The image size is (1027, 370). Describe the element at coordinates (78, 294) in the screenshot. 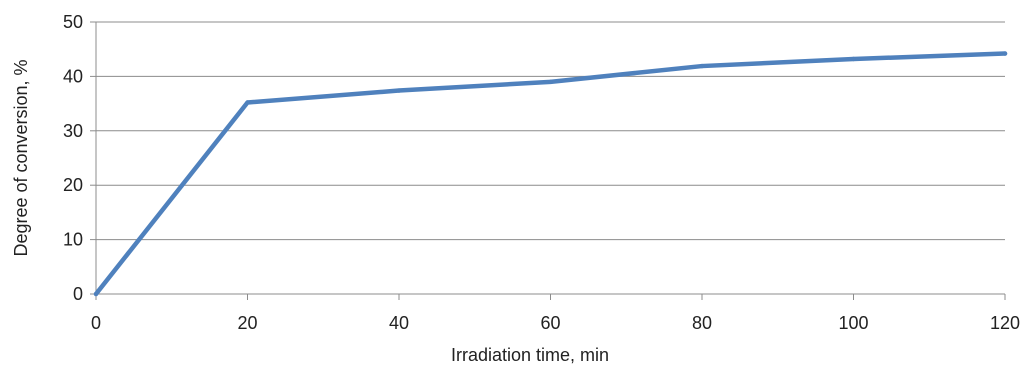

I see `y-tick-label: 0` at that location.